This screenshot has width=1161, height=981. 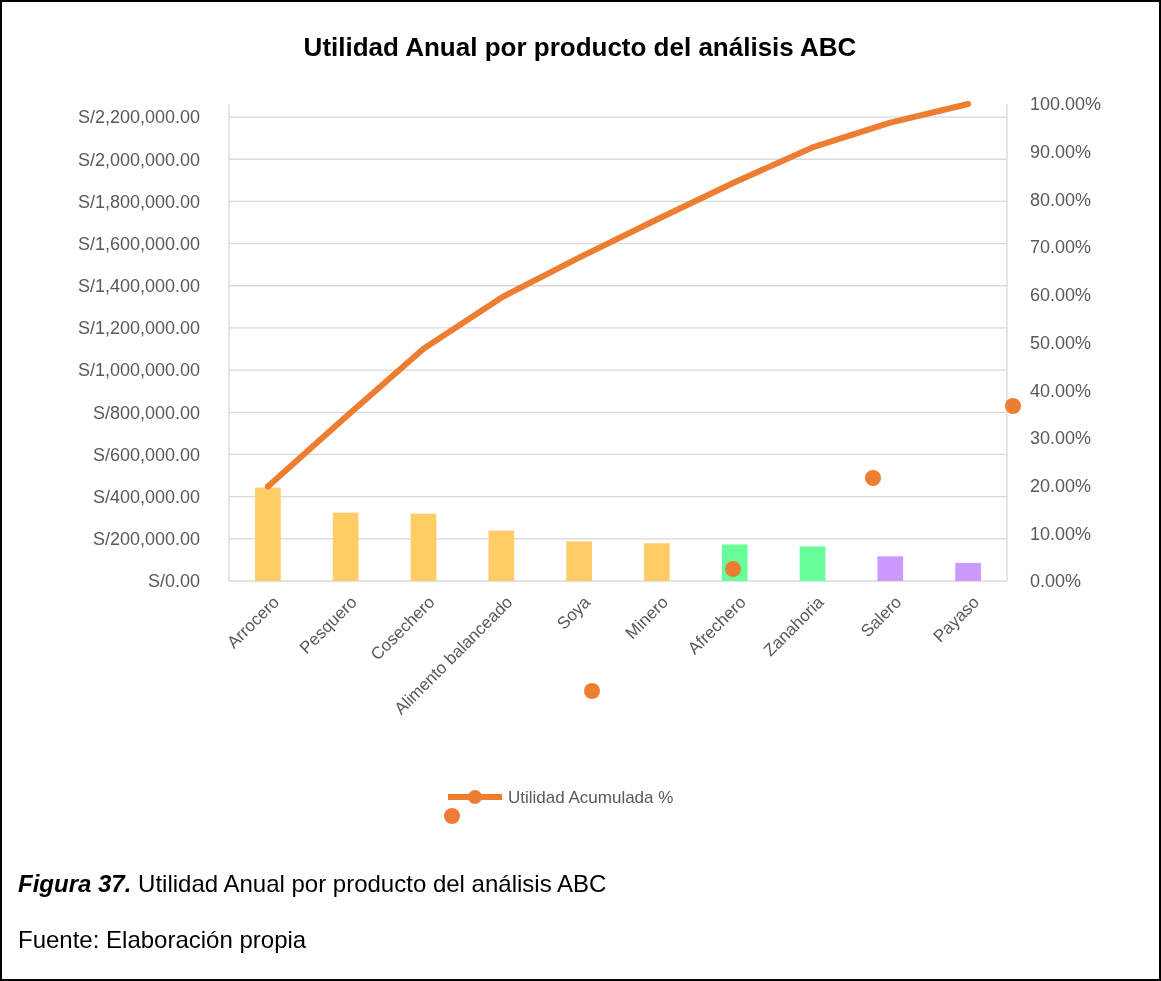 I want to click on y2-tick-label: 80.00%, so click(x=1061, y=199).